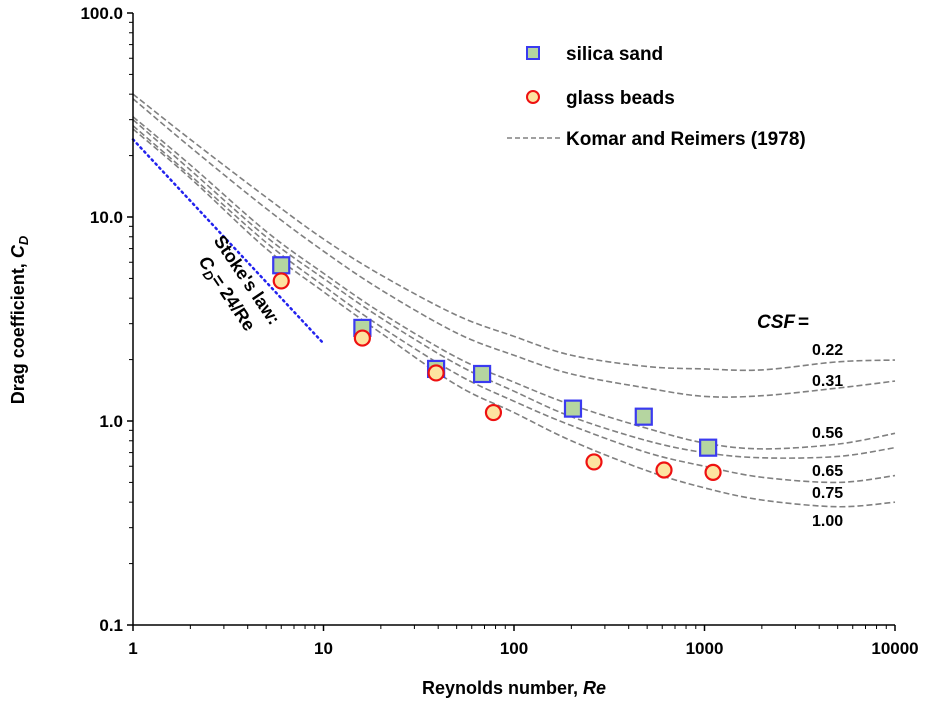 The height and width of the screenshot is (707, 940). I want to click on stokes-law-line, so click(228, 241).